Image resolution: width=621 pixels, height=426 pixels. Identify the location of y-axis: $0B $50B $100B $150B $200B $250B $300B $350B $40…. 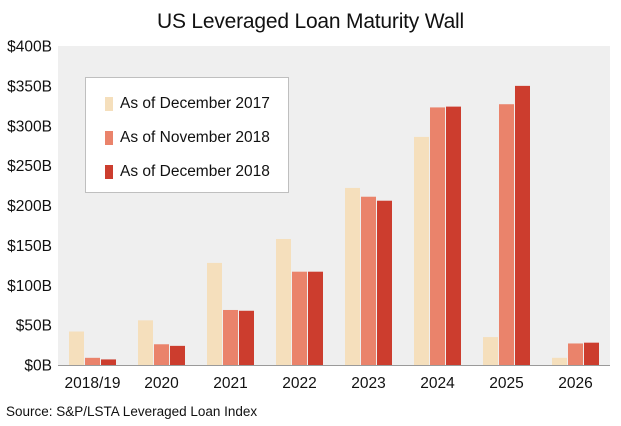
(29, 207).